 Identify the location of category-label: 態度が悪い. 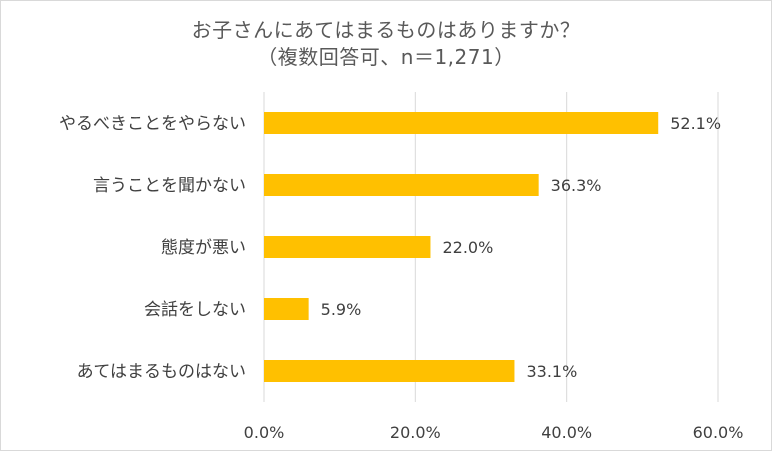
(203, 248).